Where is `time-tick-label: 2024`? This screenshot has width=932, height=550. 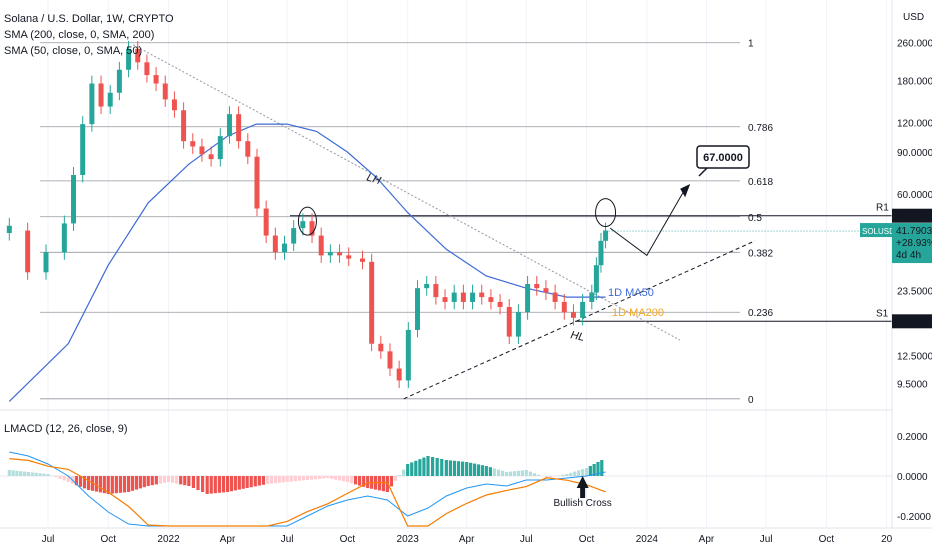
time-tick-label: 2024 is located at coordinates (647, 539).